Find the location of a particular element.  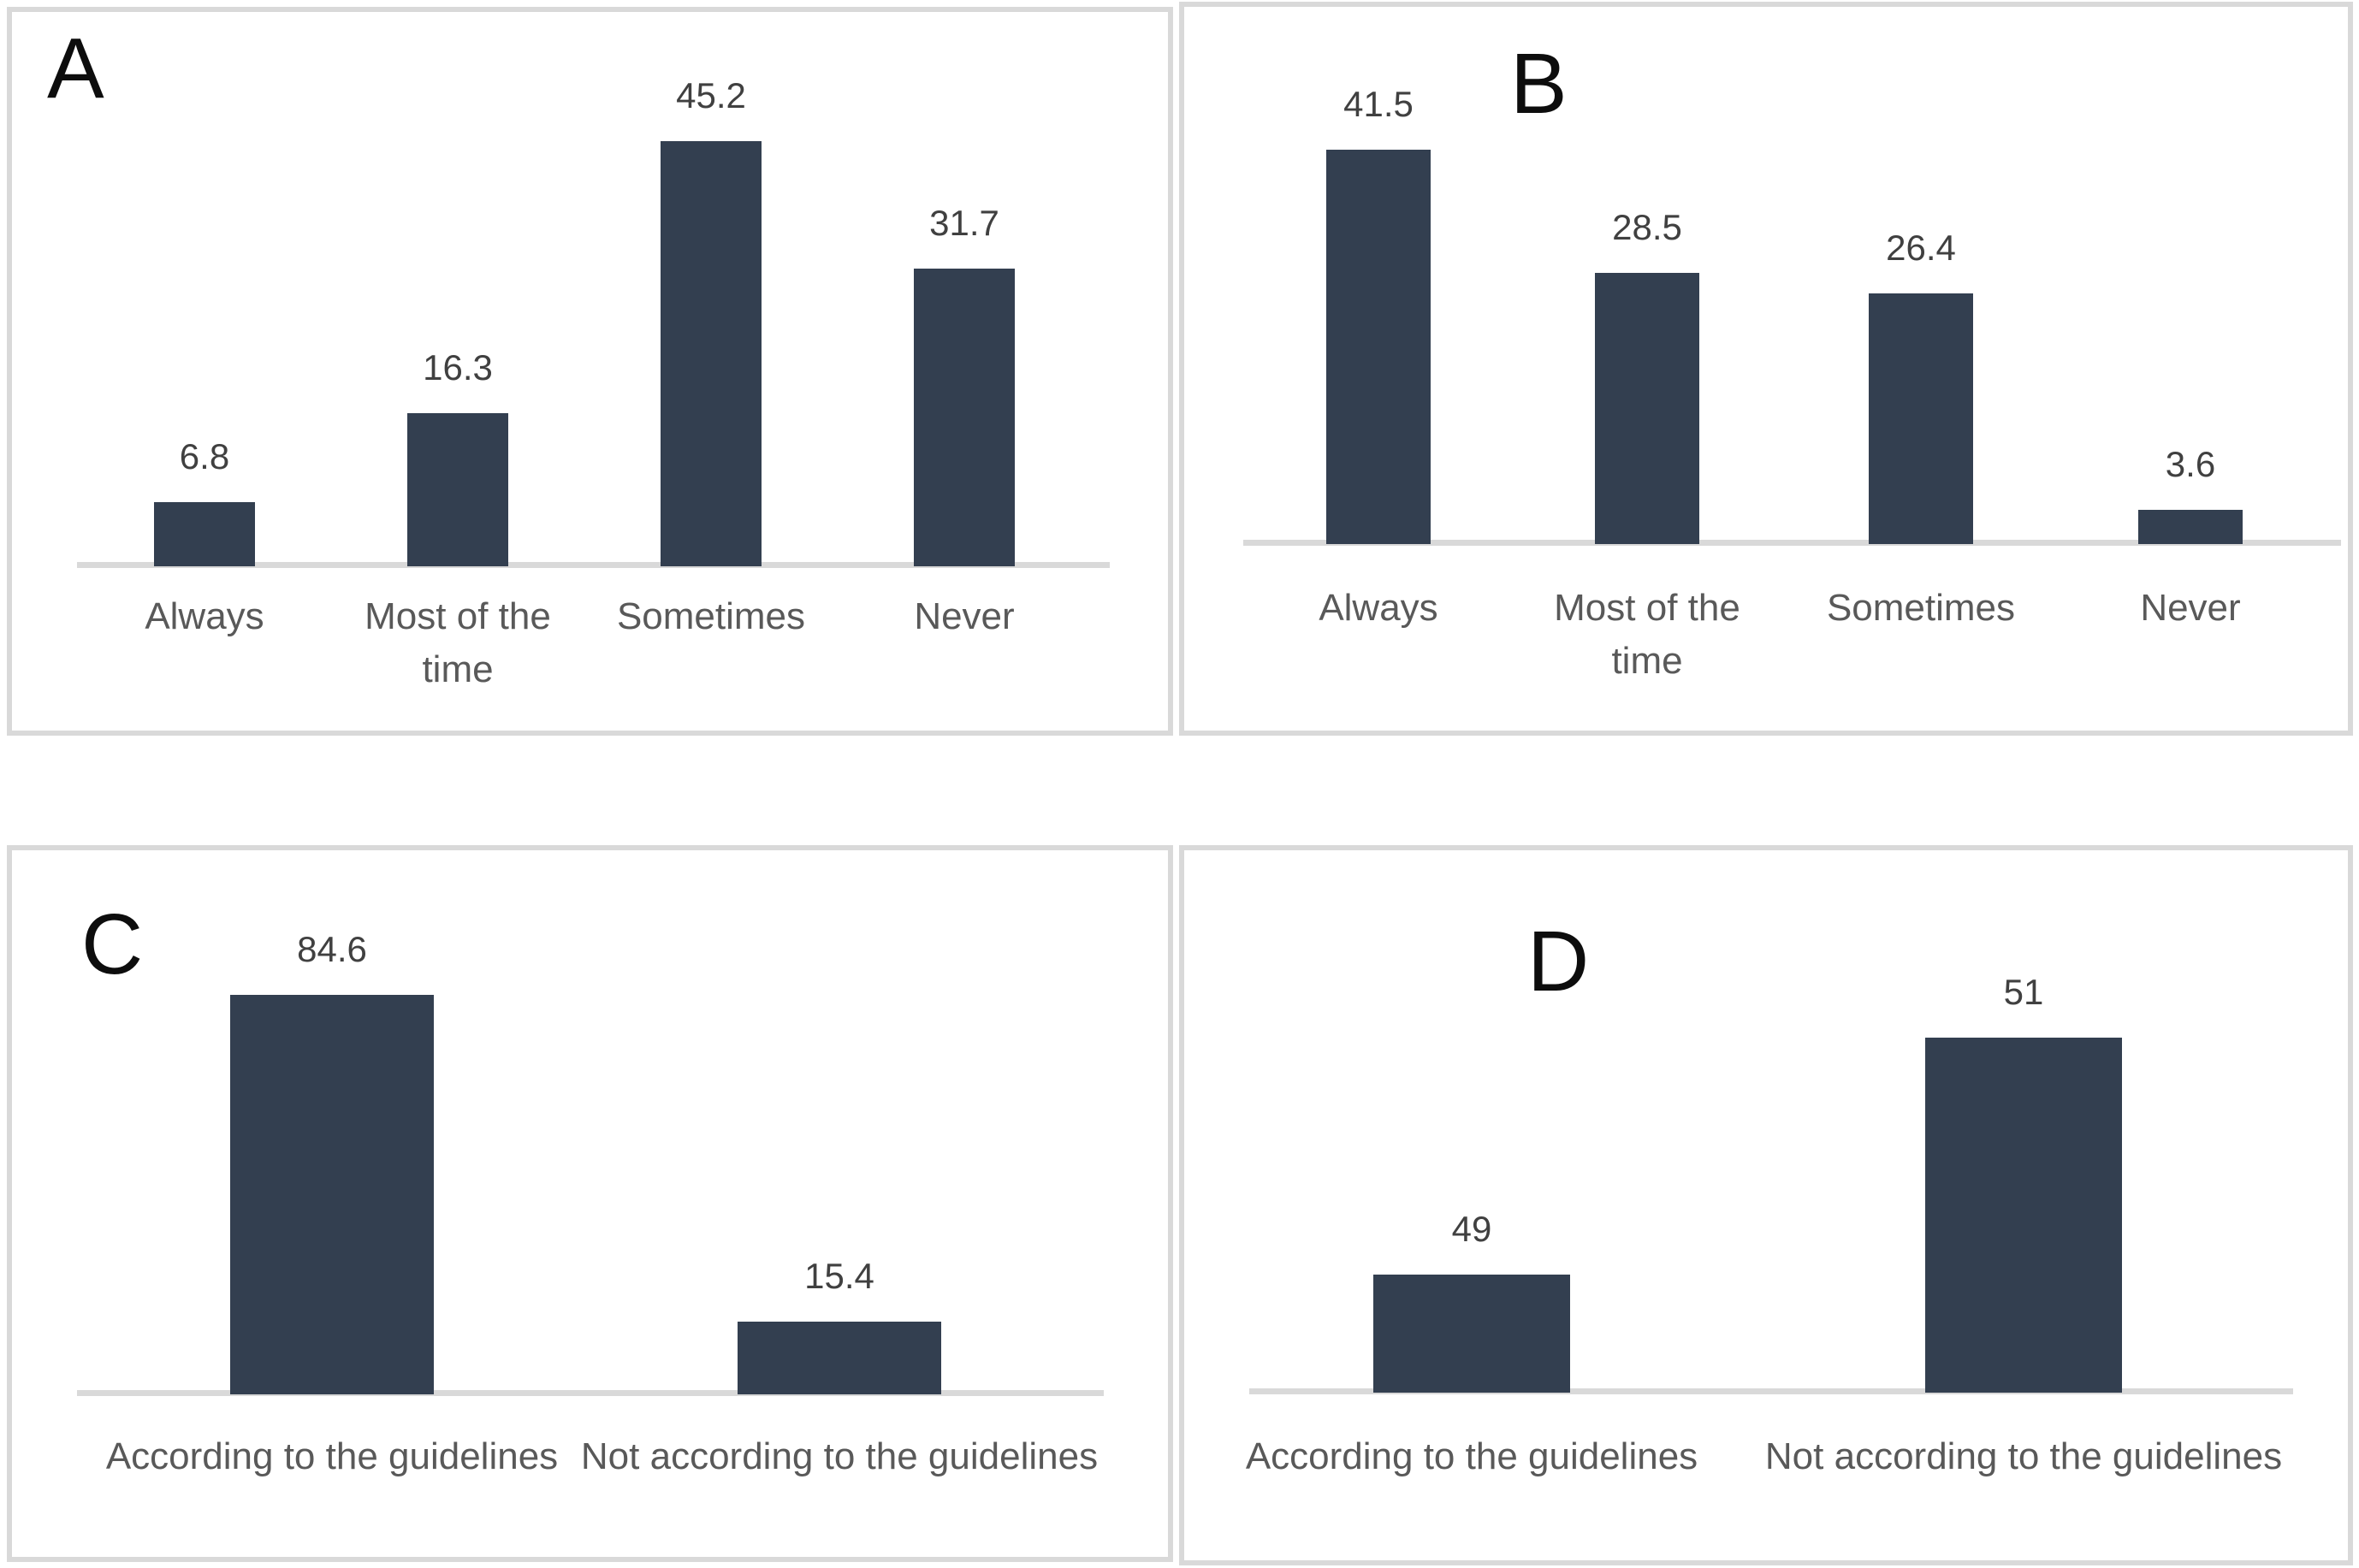

category-label-d-2: Not according to the guidelines is located at coordinates (2023, 1456).